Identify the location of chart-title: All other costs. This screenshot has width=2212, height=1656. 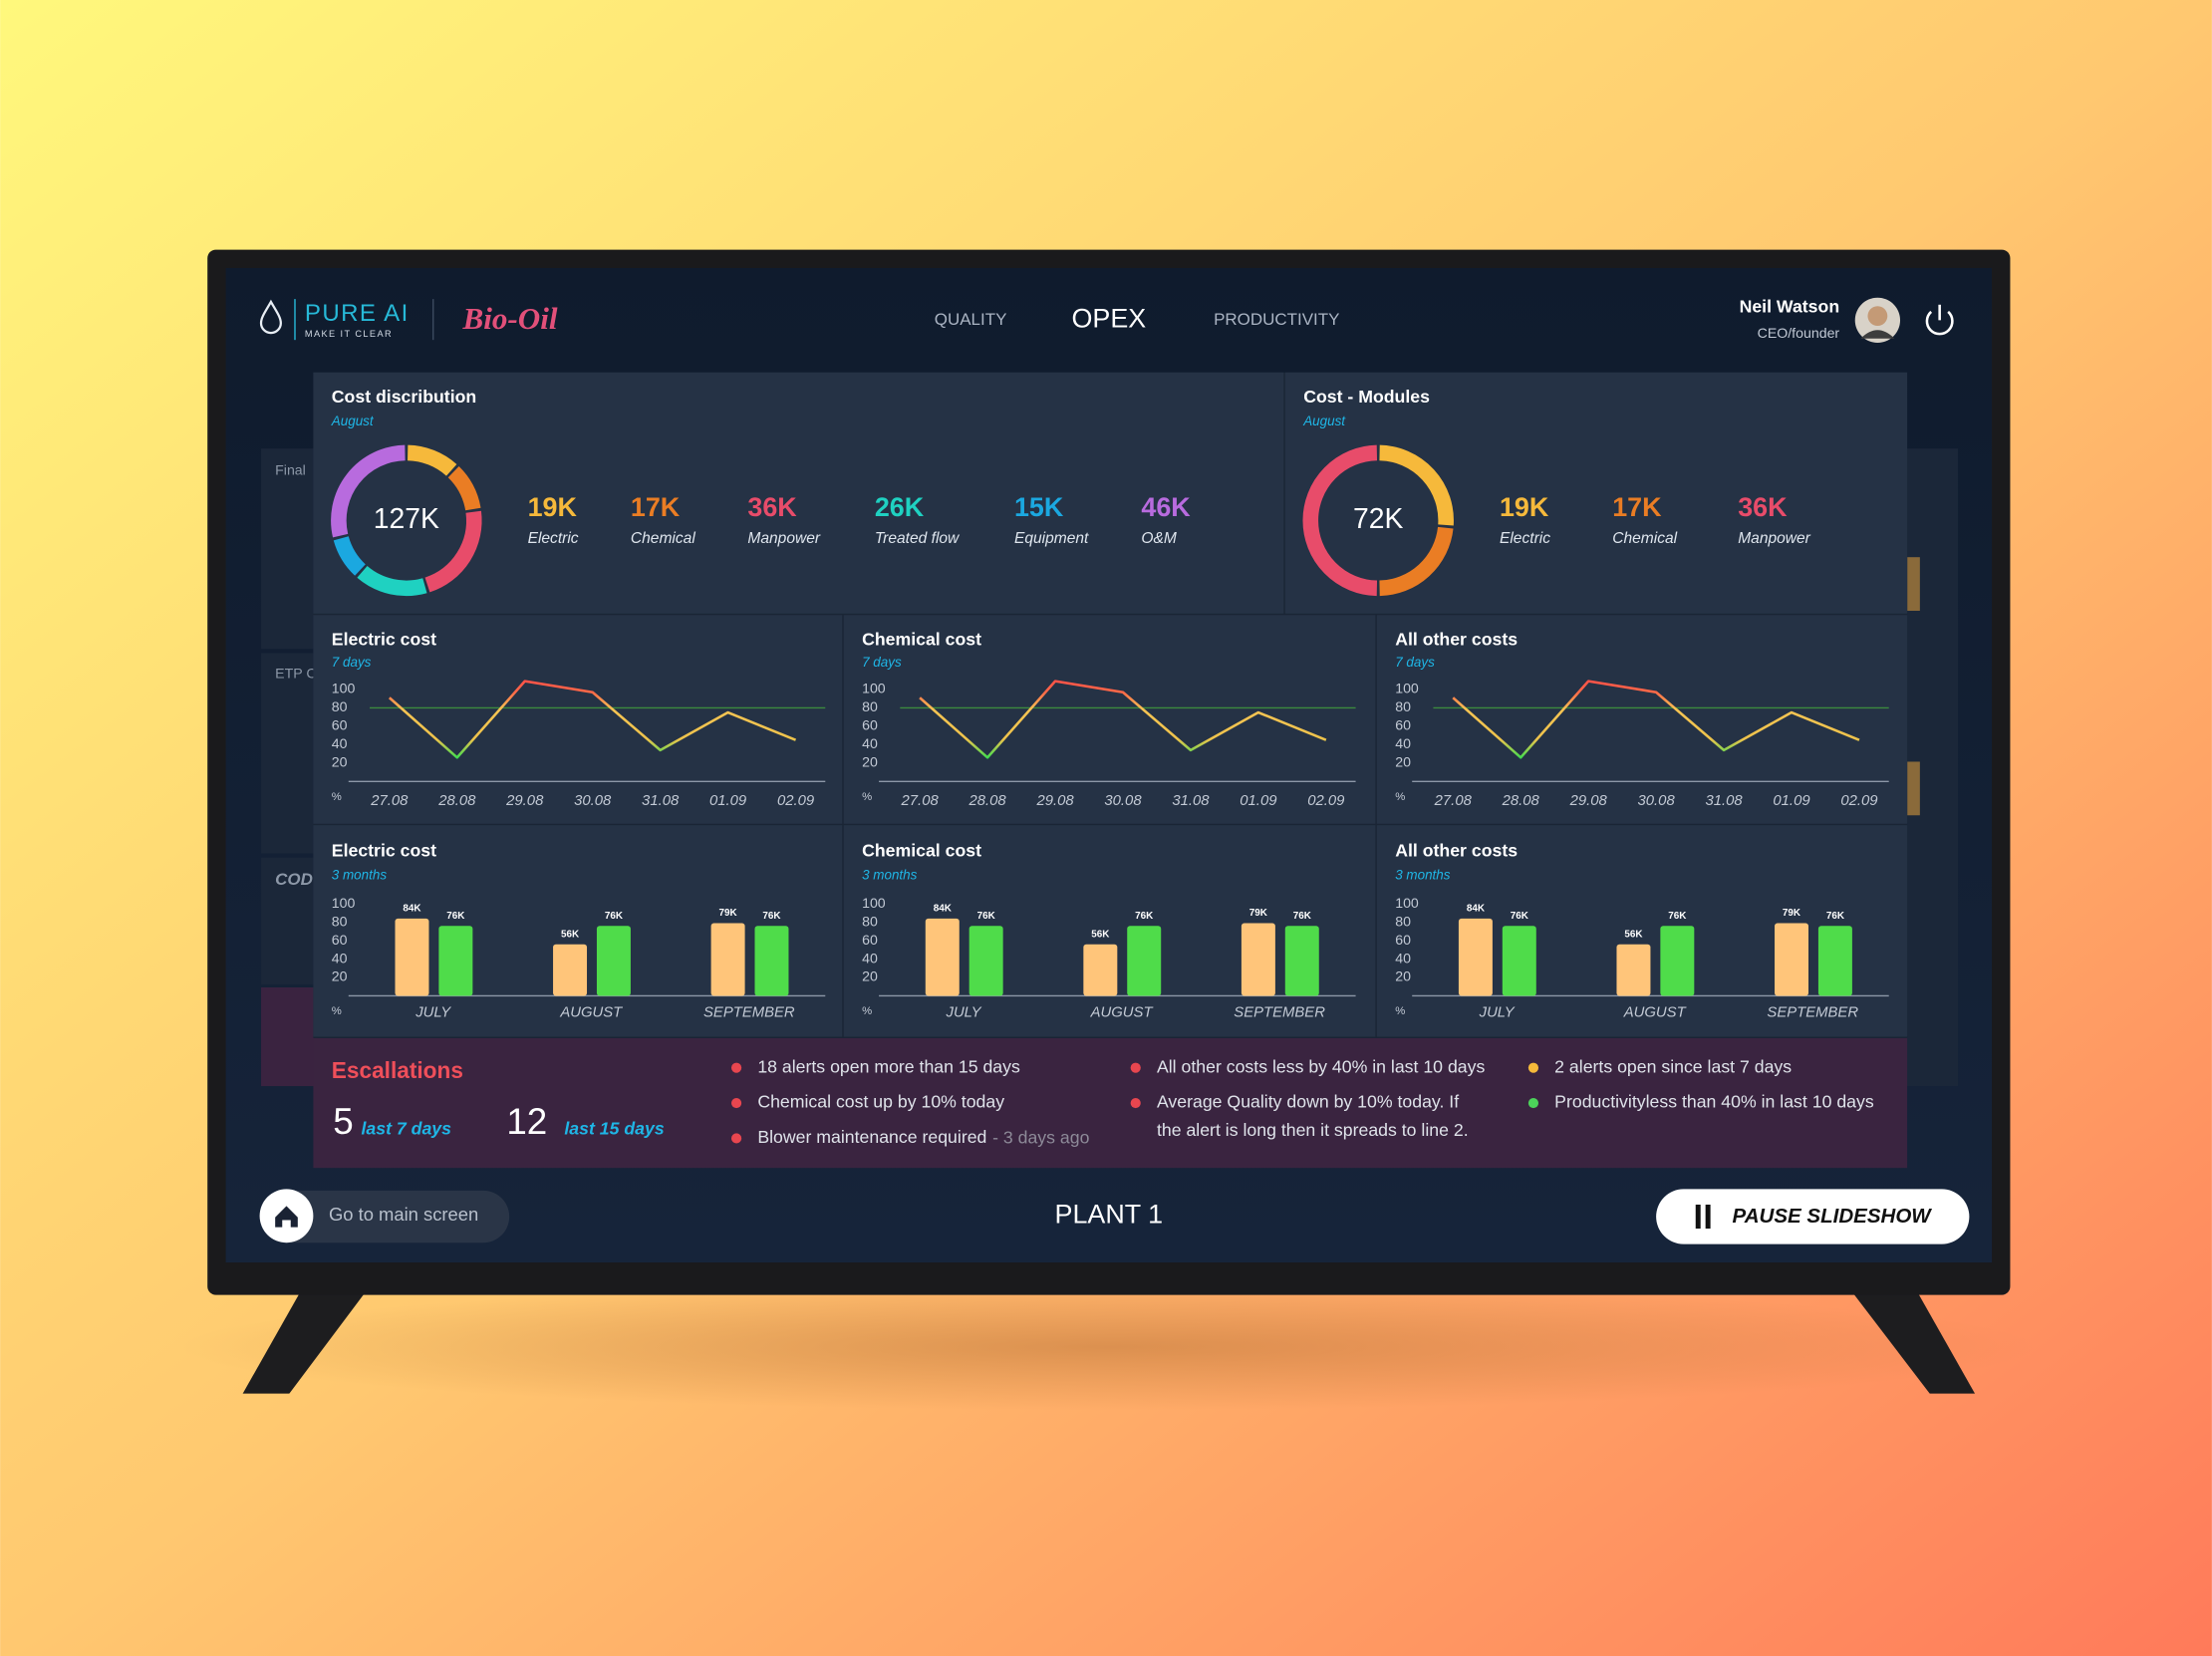
(1457, 639).